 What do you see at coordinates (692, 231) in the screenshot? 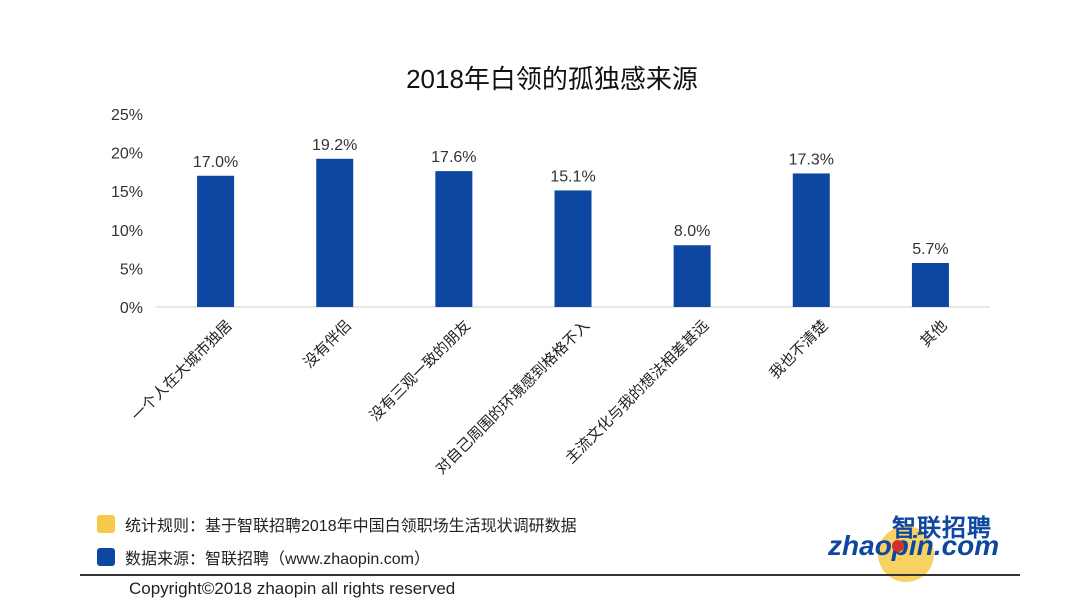
I see `data-label: 8.0%` at bounding box center [692, 231].